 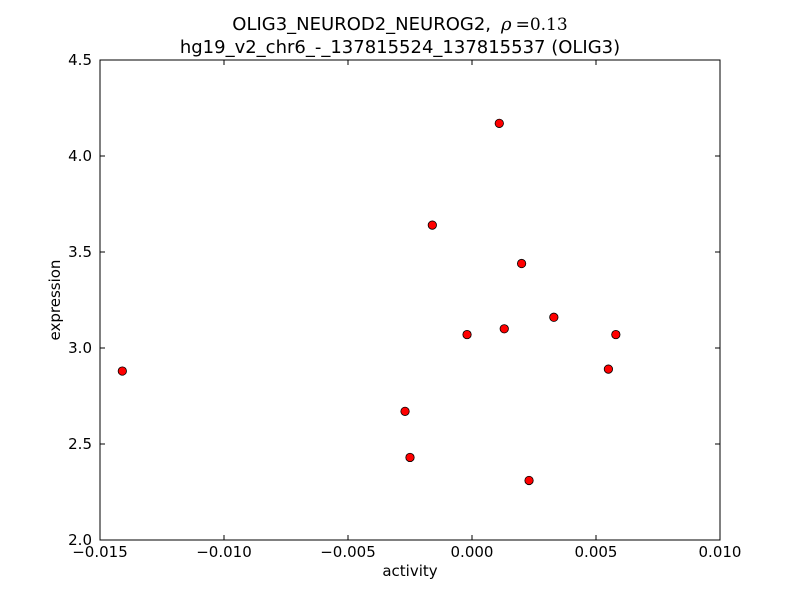 What do you see at coordinates (80, 156) in the screenshot?
I see `y-tick-label: 4.0` at bounding box center [80, 156].